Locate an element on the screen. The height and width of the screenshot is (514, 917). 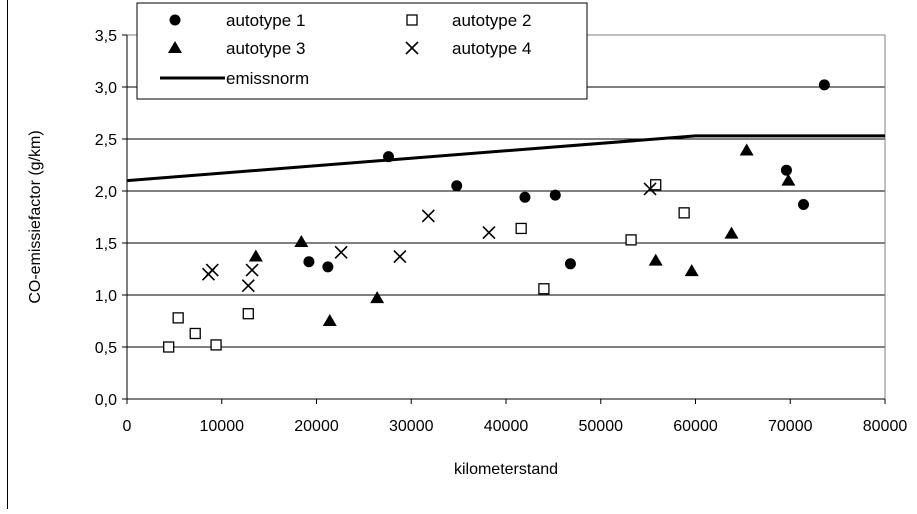
legend-box is located at coordinates (362, 51).